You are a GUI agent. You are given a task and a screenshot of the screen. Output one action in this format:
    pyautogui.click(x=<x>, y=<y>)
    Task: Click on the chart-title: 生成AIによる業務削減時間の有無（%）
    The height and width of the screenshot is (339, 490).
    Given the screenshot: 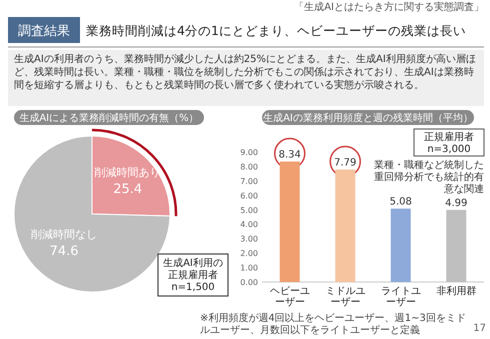 What is the action you would take?
    pyautogui.click(x=109, y=118)
    